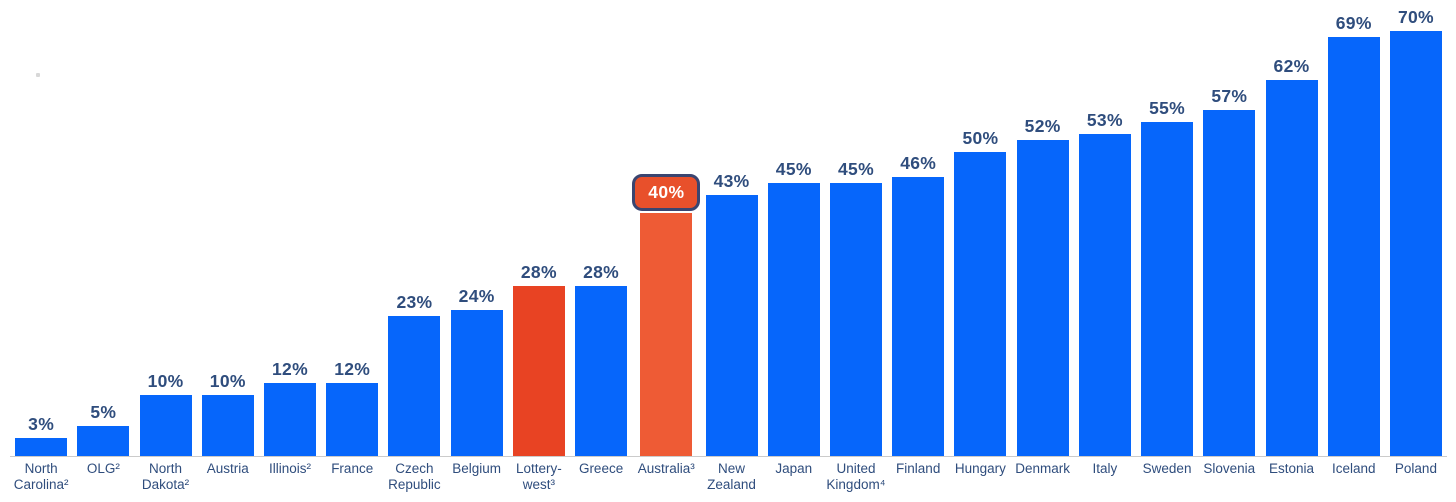 The image size is (1456, 502). Describe the element at coordinates (290, 238) in the screenshot. I see `bar-column: 12% Illinois²` at that location.